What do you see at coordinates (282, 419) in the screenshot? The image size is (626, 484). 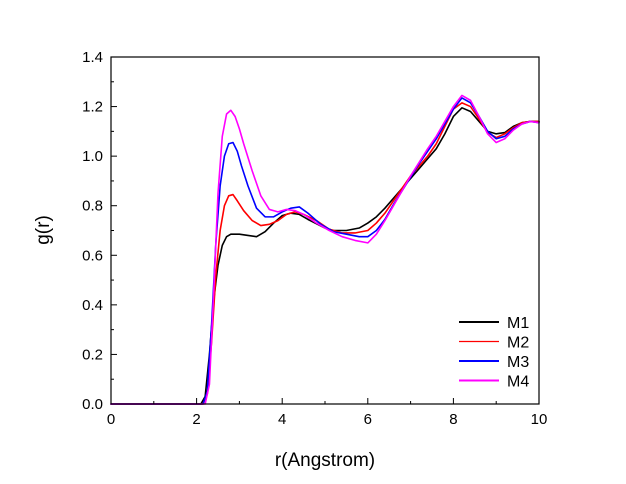 I see `x-tick-label: 4` at bounding box center [282, 419].